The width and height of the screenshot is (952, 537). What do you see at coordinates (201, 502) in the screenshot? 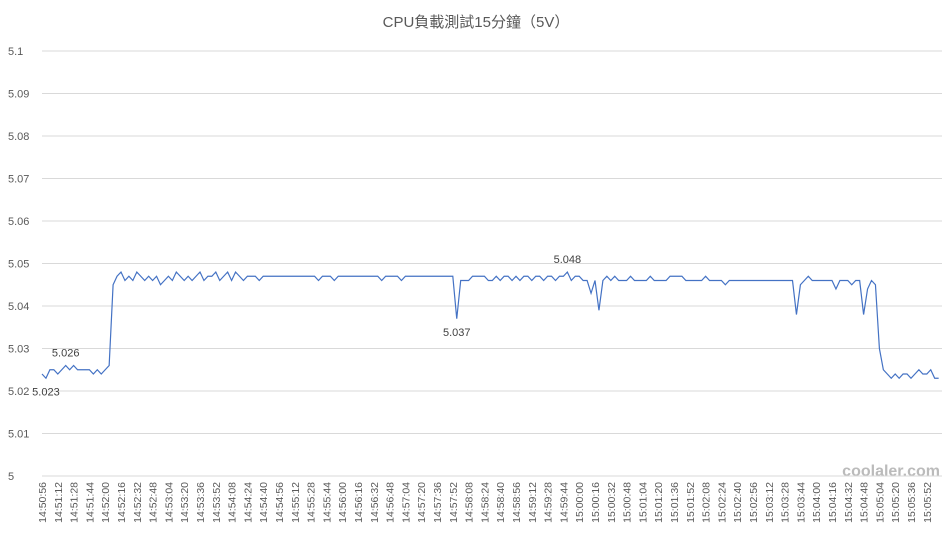
I see `x-tick-label: 14:53:36` at bounding box center [201, 502].